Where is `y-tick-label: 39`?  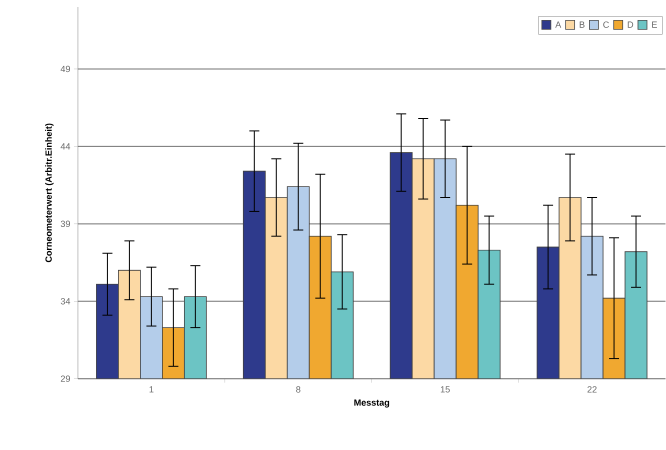
y-tick-label: 39 is located at coordinates (65, 224).